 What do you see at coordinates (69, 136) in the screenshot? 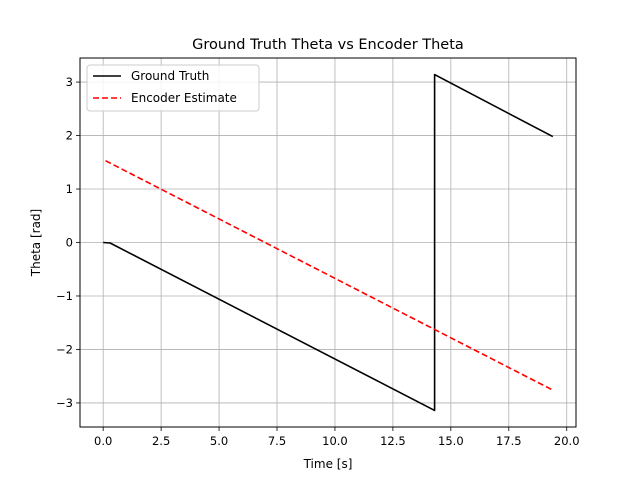
I see `y-tick-label: 2` at bounding box center [69, 136].